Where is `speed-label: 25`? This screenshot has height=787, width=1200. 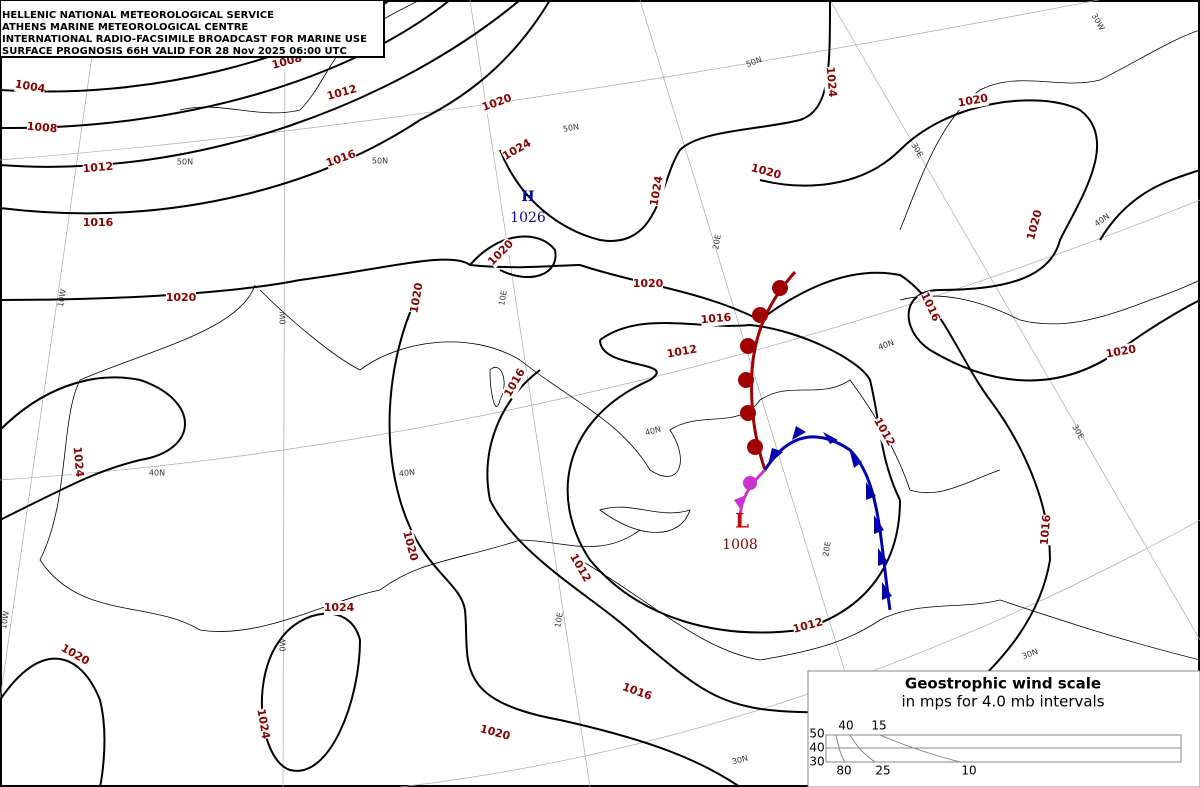 speed-label: 25 is located at coordinates (882, 771).